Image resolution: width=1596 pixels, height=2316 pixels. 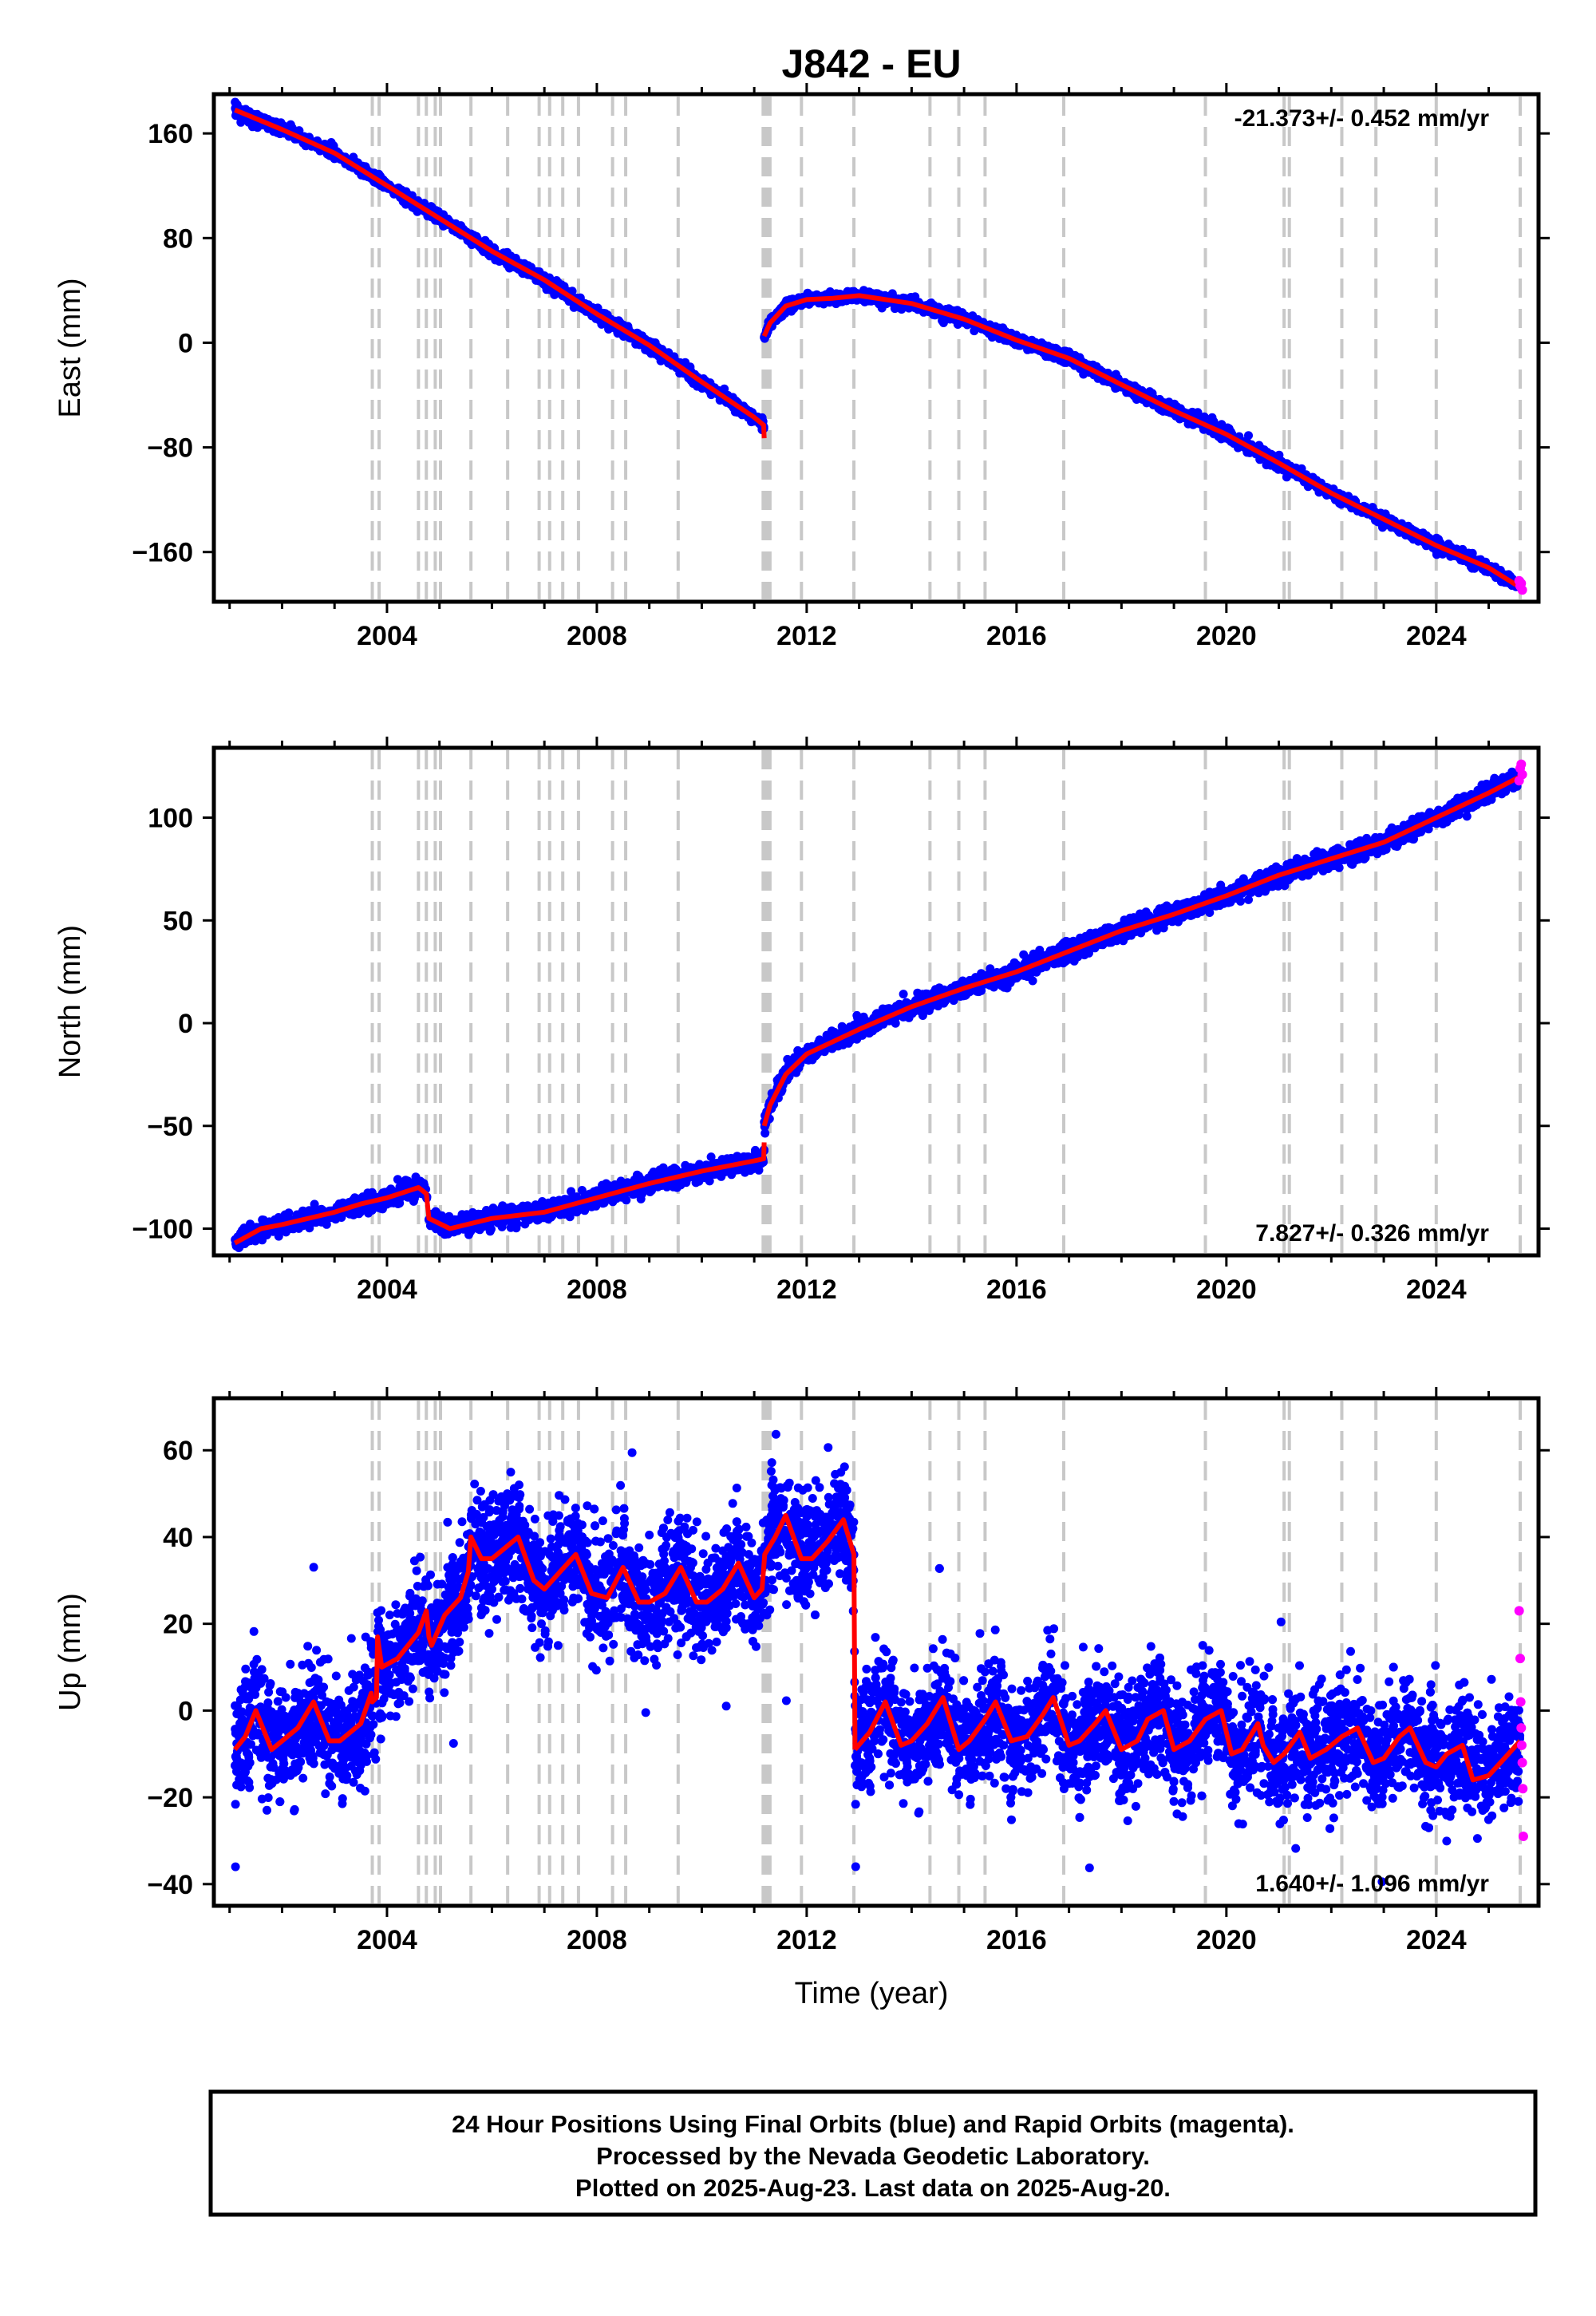 I want to click on east-rapid-positions, so click(x=1520, y=585).